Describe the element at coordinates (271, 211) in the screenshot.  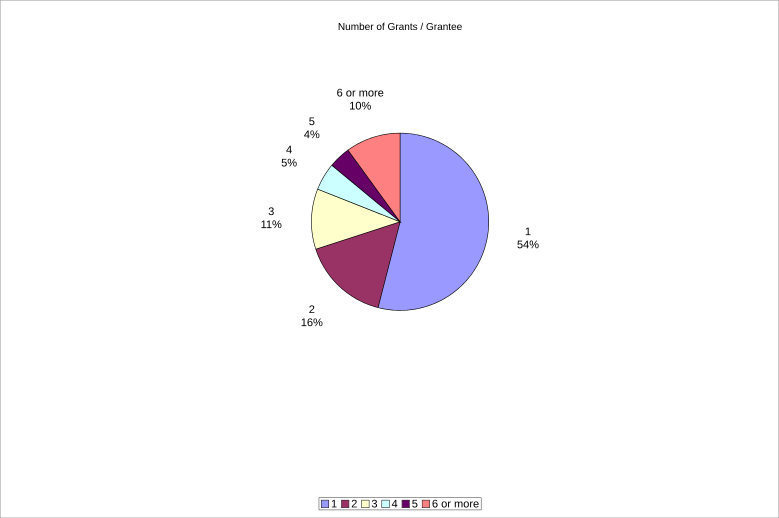
I see `slice-label: 3` at that location.